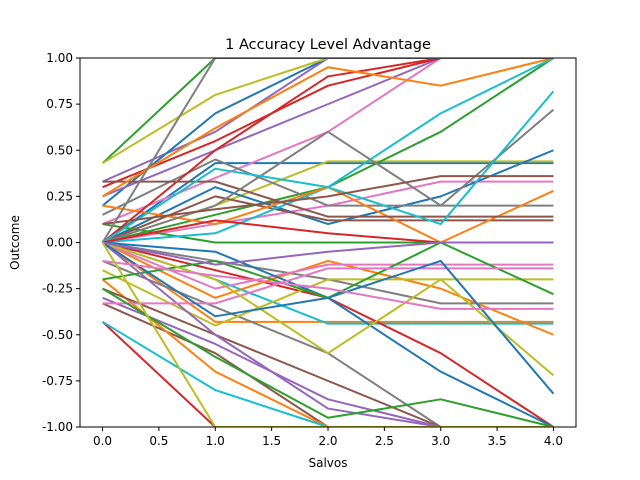 This screenshot has width=640, height=480. I want to click on y-tick-label: 0.75, so click(59, 104).